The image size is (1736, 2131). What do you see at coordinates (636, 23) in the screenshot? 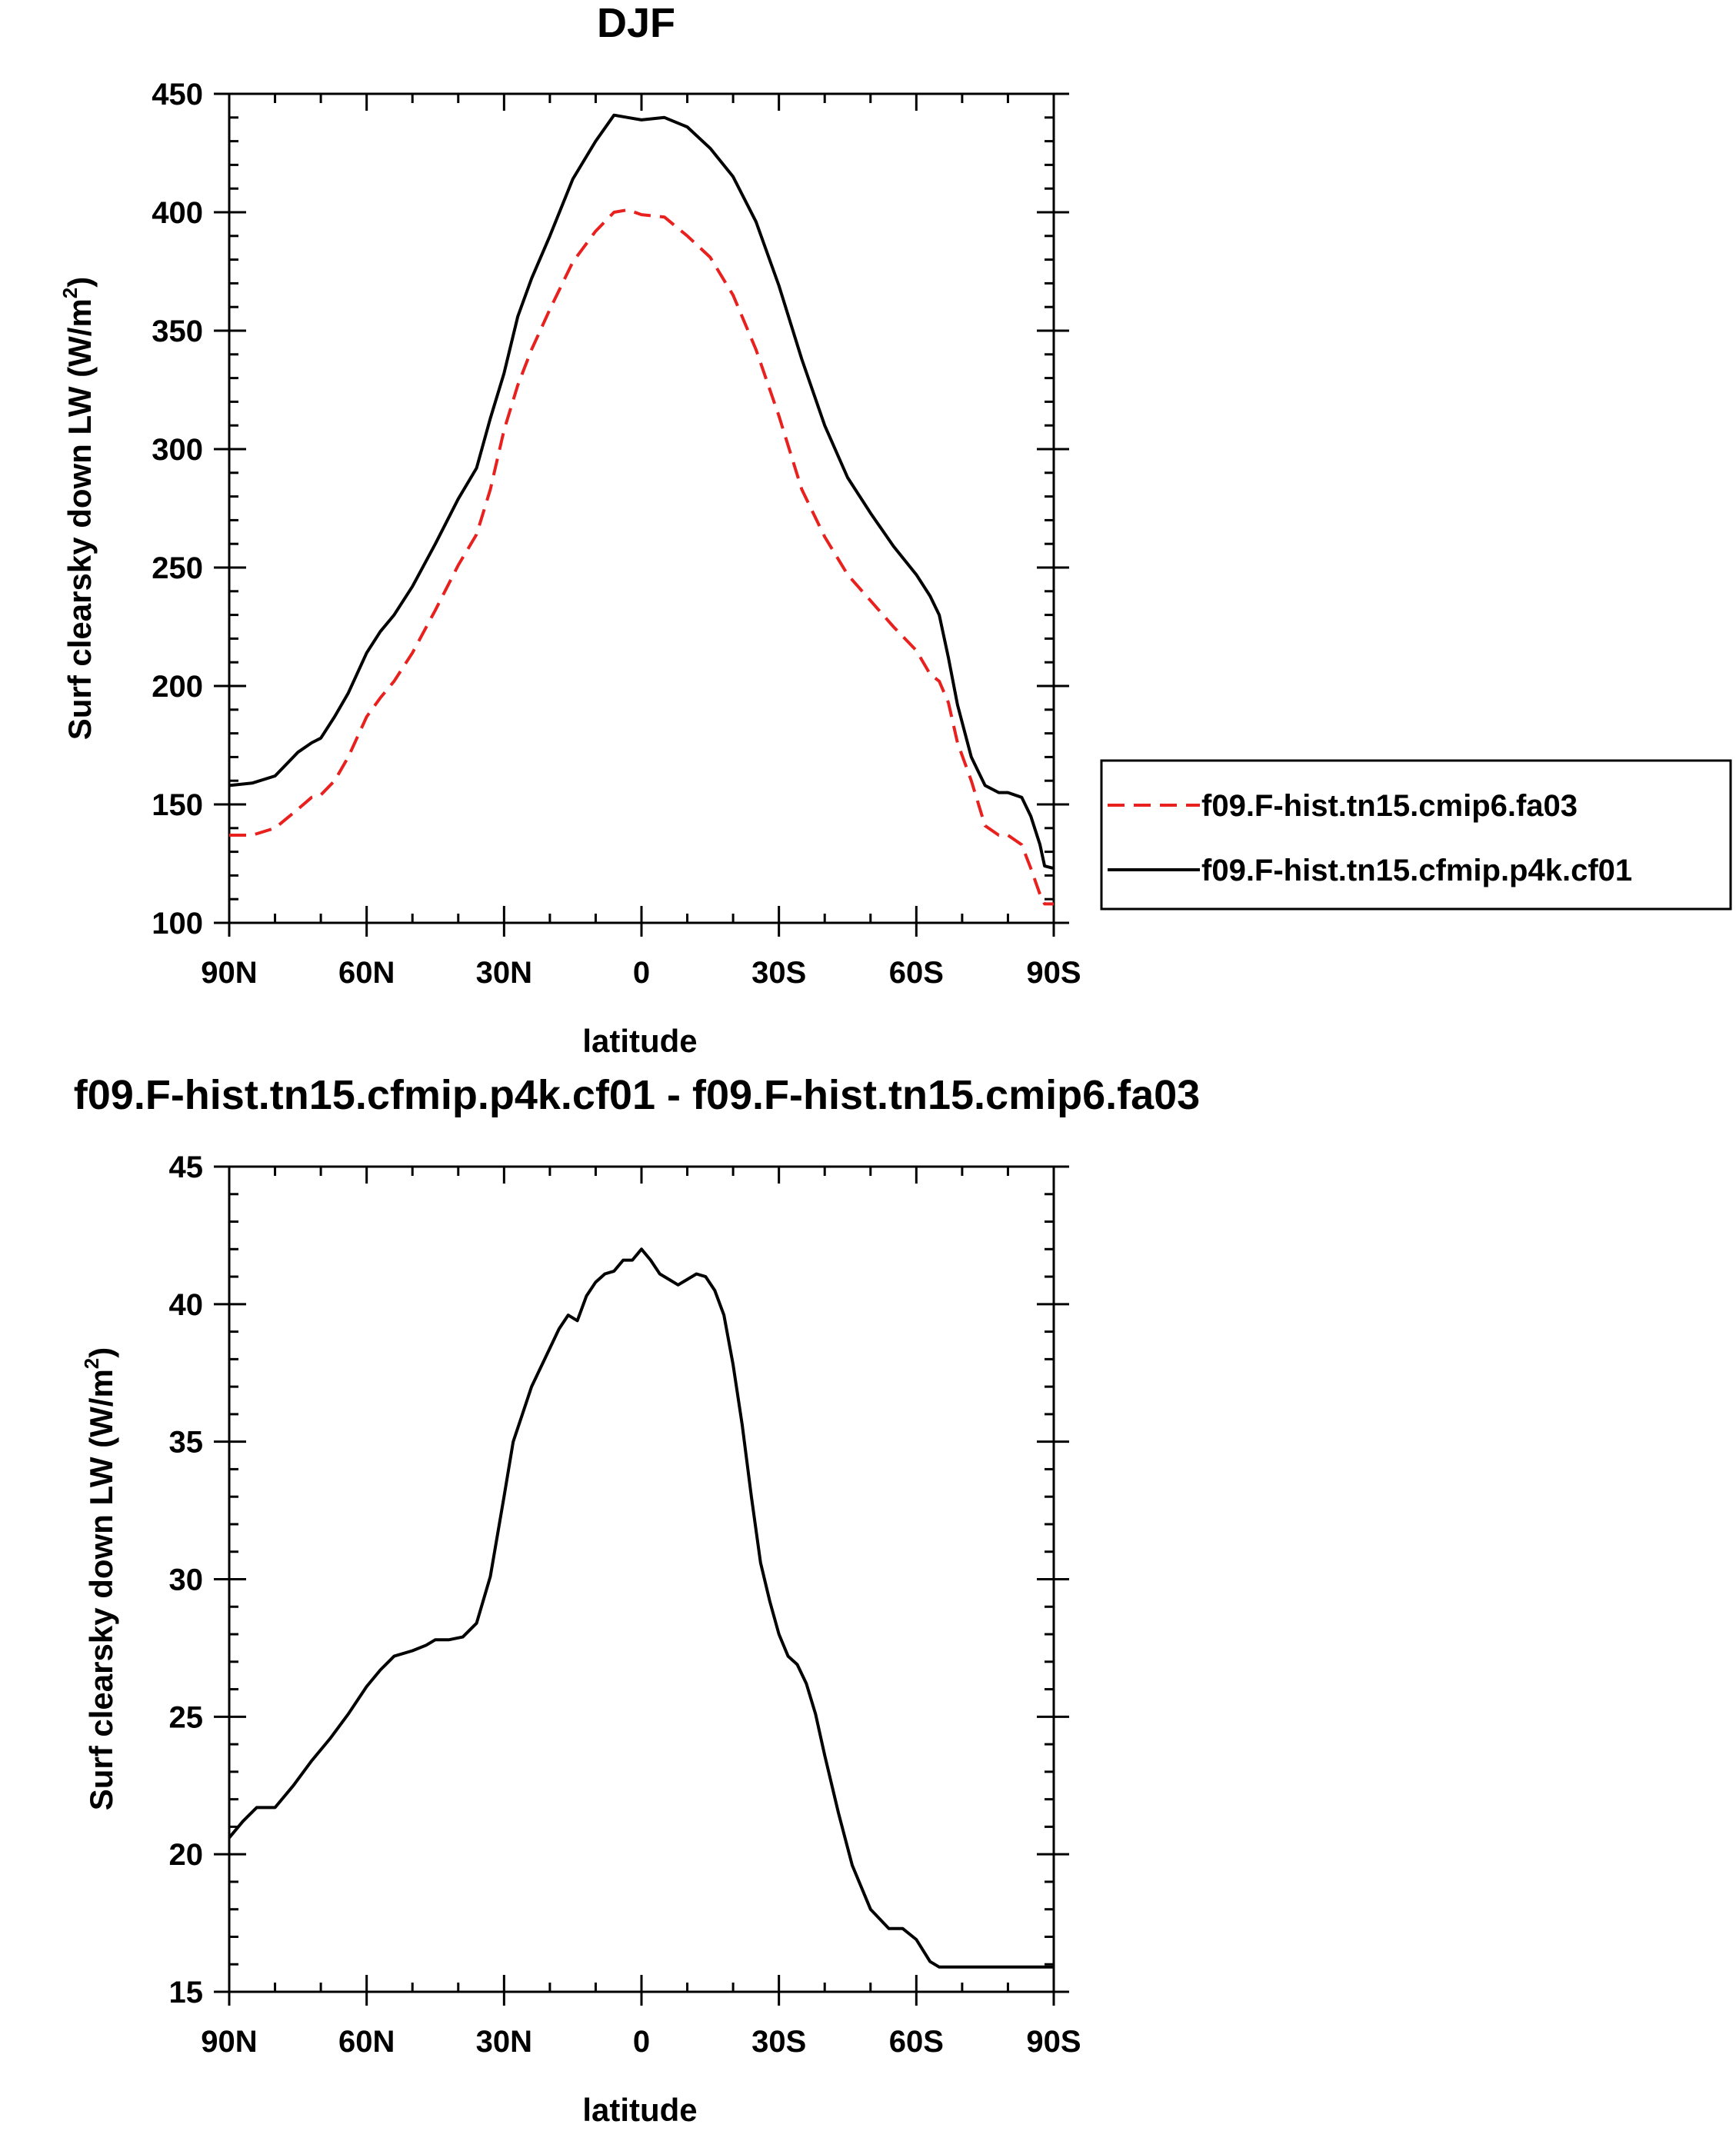
I see `chart-title-top: DJF` at bounding box center [636, 23].